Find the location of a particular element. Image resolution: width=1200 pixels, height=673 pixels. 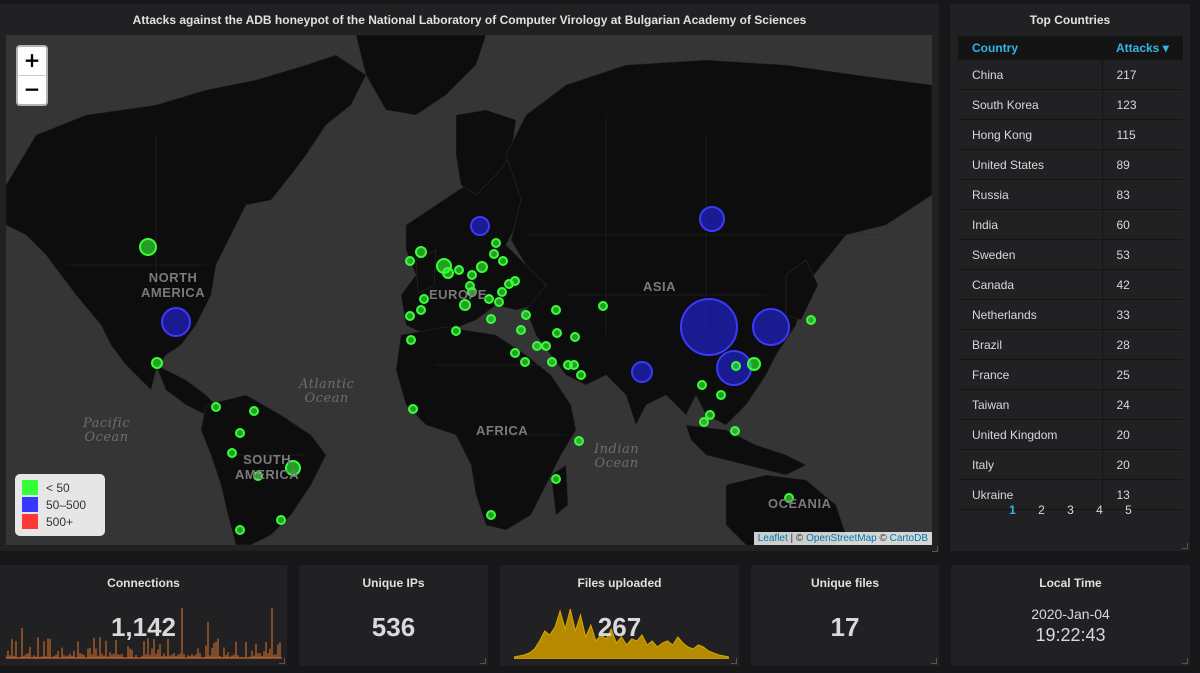

files-uploaded-sparkline is located at coordinates (621, 633).